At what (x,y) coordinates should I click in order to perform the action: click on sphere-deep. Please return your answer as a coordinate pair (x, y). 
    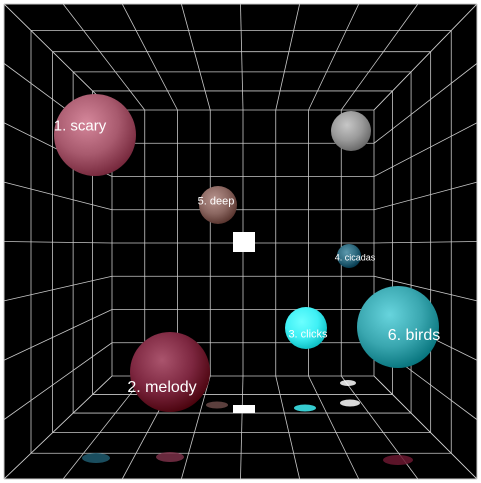
    Looking at the image, I should click on (218, 205).